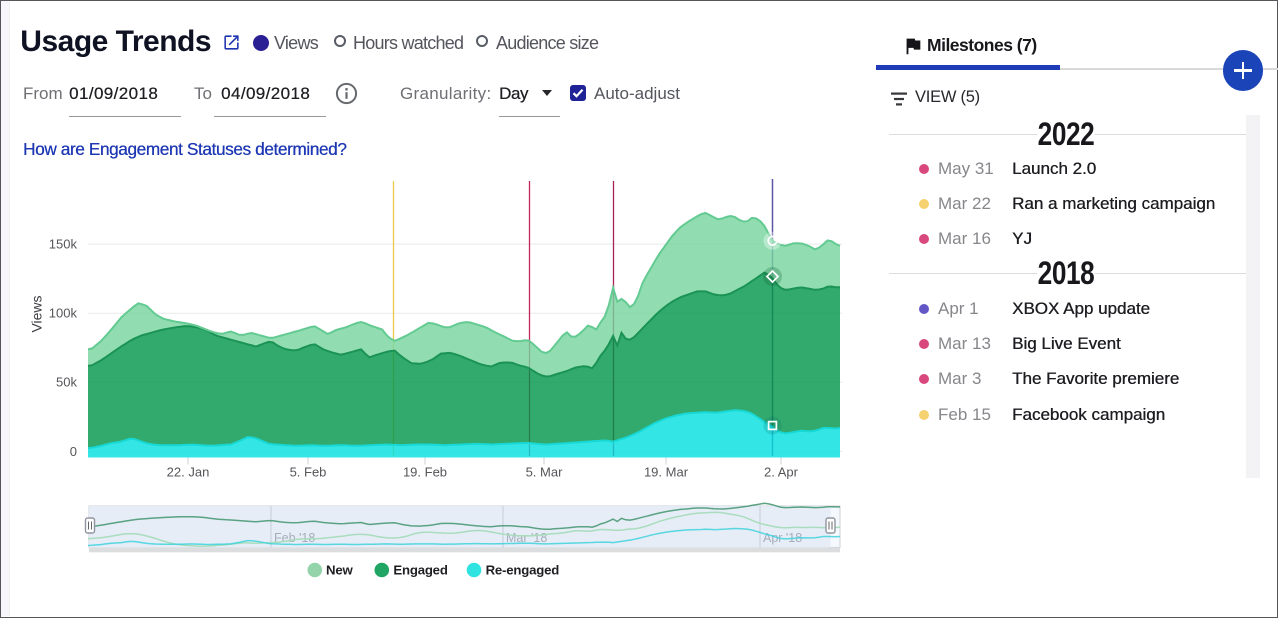  What do you see at coordinates (63, 313) in the screenshot?
I see `svg-text: 100k` at bounding box center [63, 313].